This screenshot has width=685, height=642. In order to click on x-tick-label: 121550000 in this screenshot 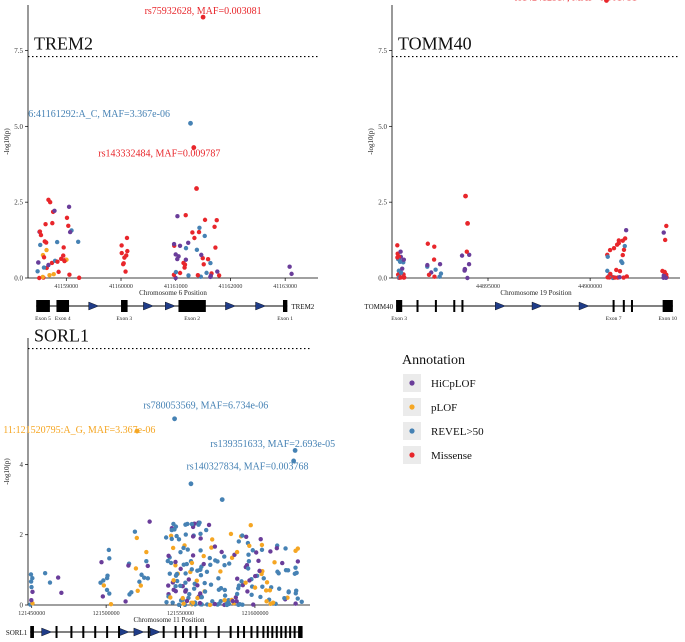, I will do `click(180, 614)`.